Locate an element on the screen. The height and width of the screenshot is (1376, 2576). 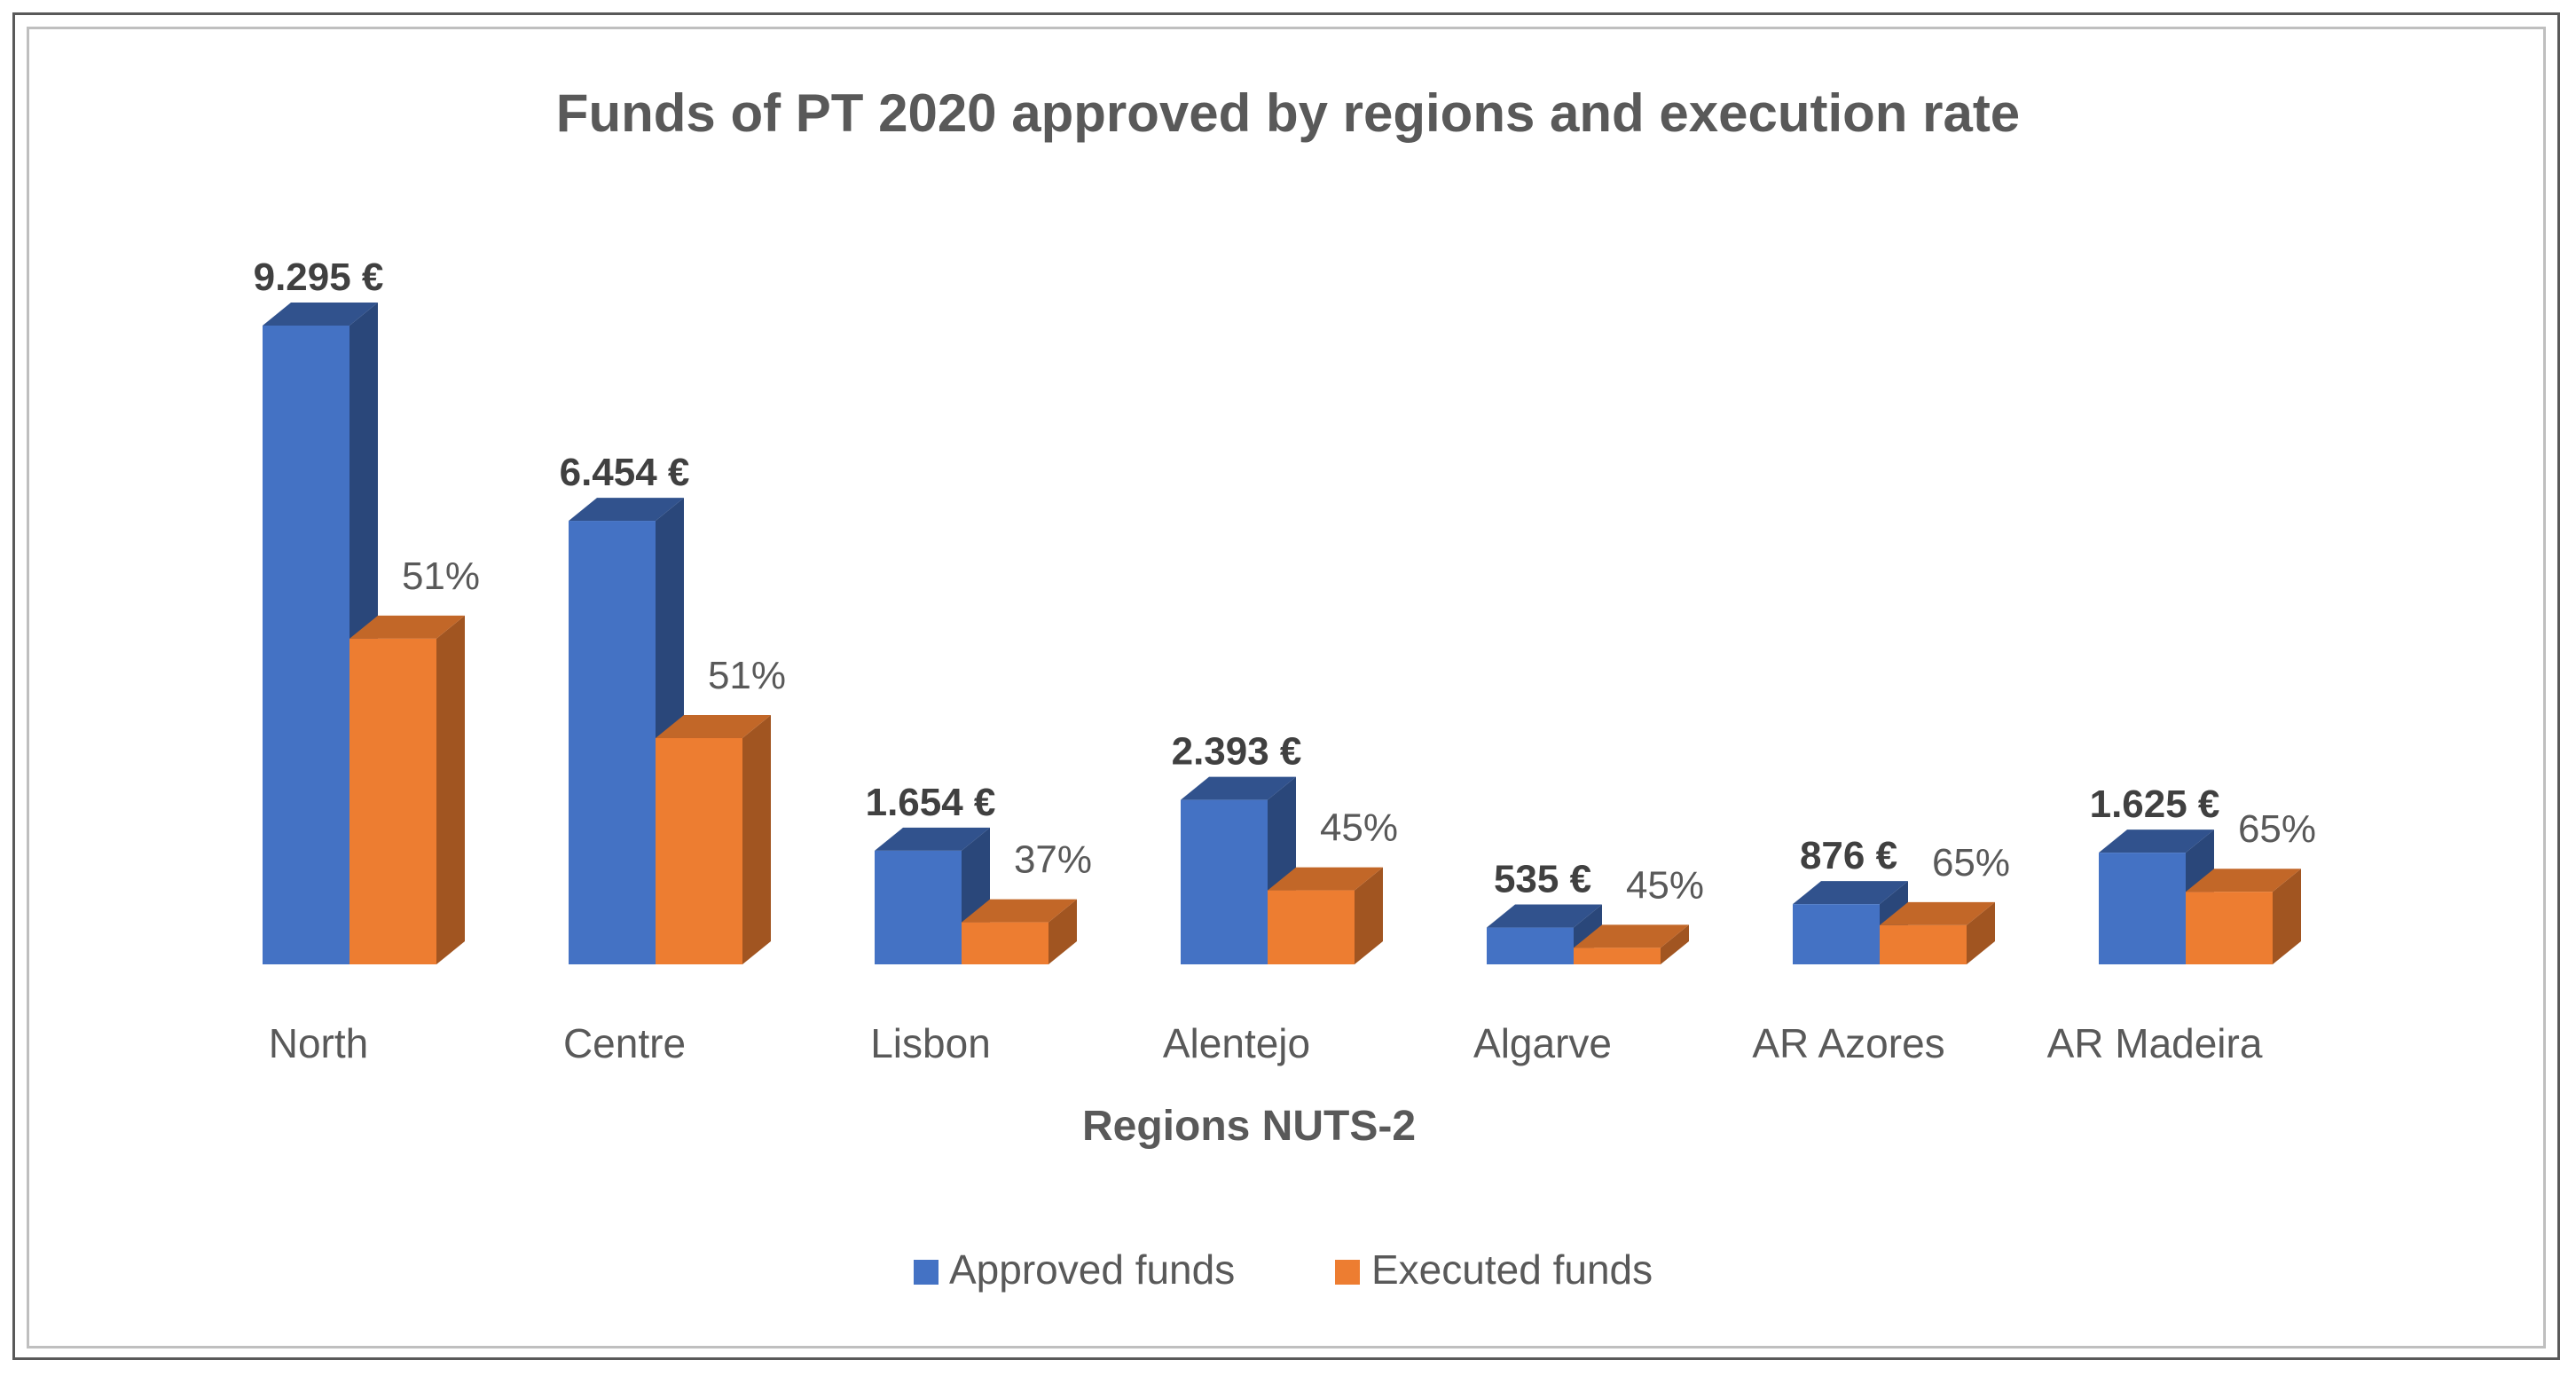
bar-executed-alentejo is located at coordinates (1325, 915).